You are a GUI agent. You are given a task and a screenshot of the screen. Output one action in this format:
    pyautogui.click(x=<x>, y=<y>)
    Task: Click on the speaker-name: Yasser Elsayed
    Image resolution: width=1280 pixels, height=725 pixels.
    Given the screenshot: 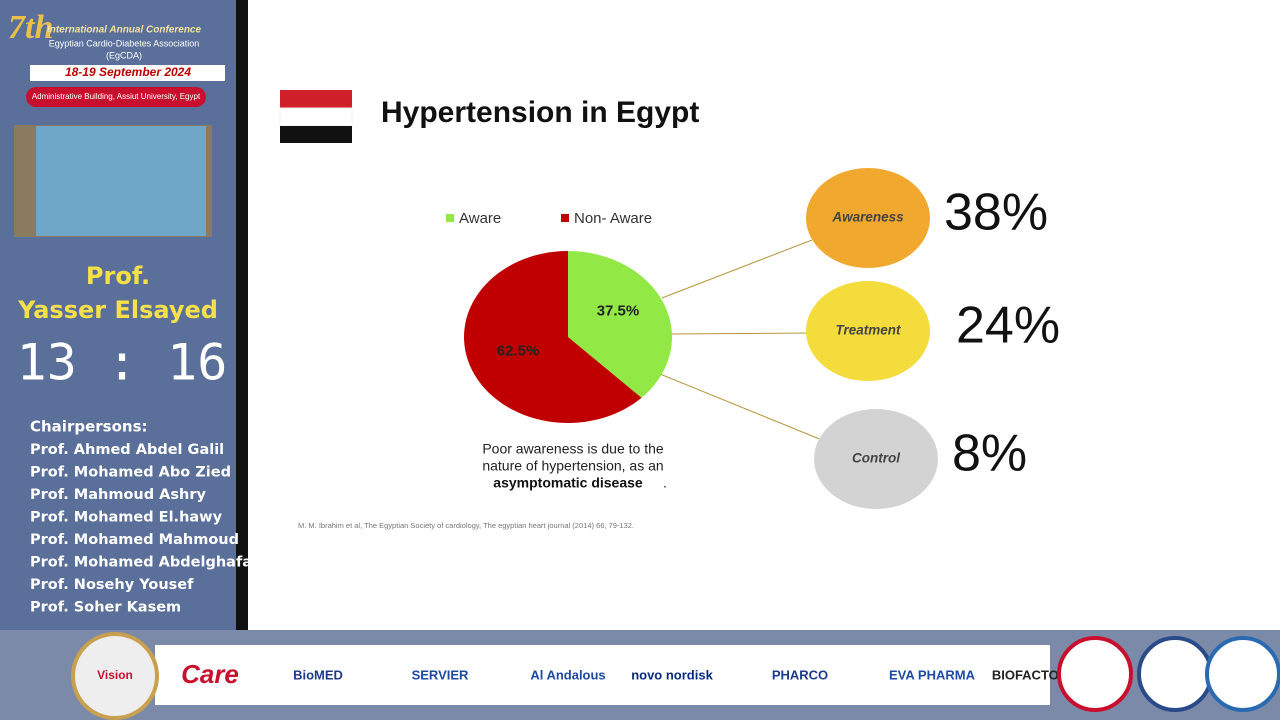 What is the action you would take?
    pyautogui.click(x=117, y=310)
    